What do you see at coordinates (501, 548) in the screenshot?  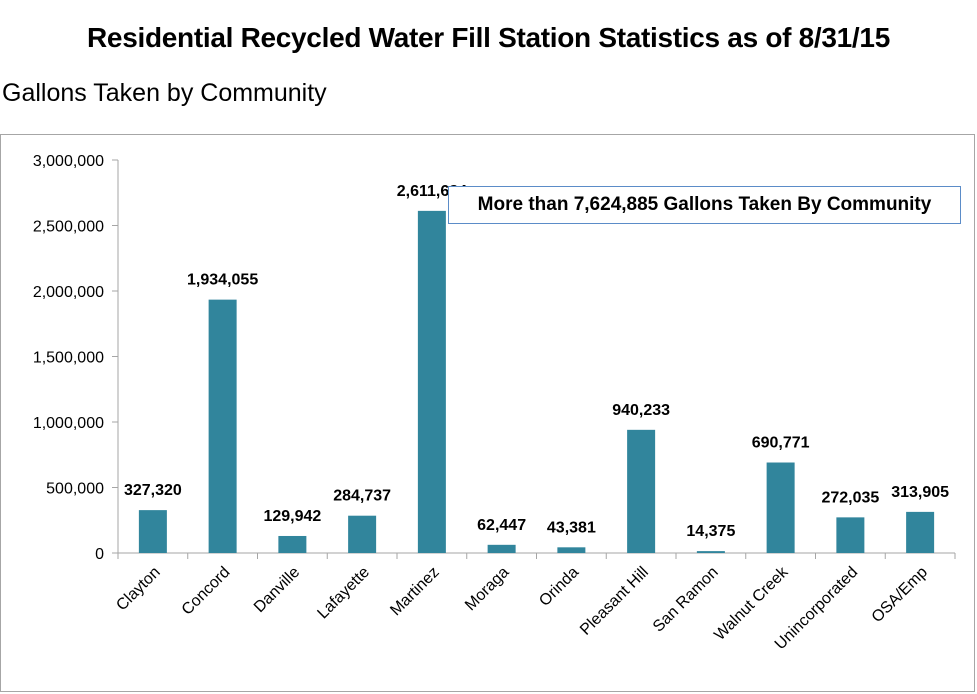 I see `bar-moraga` at bounding box center [501, 548].